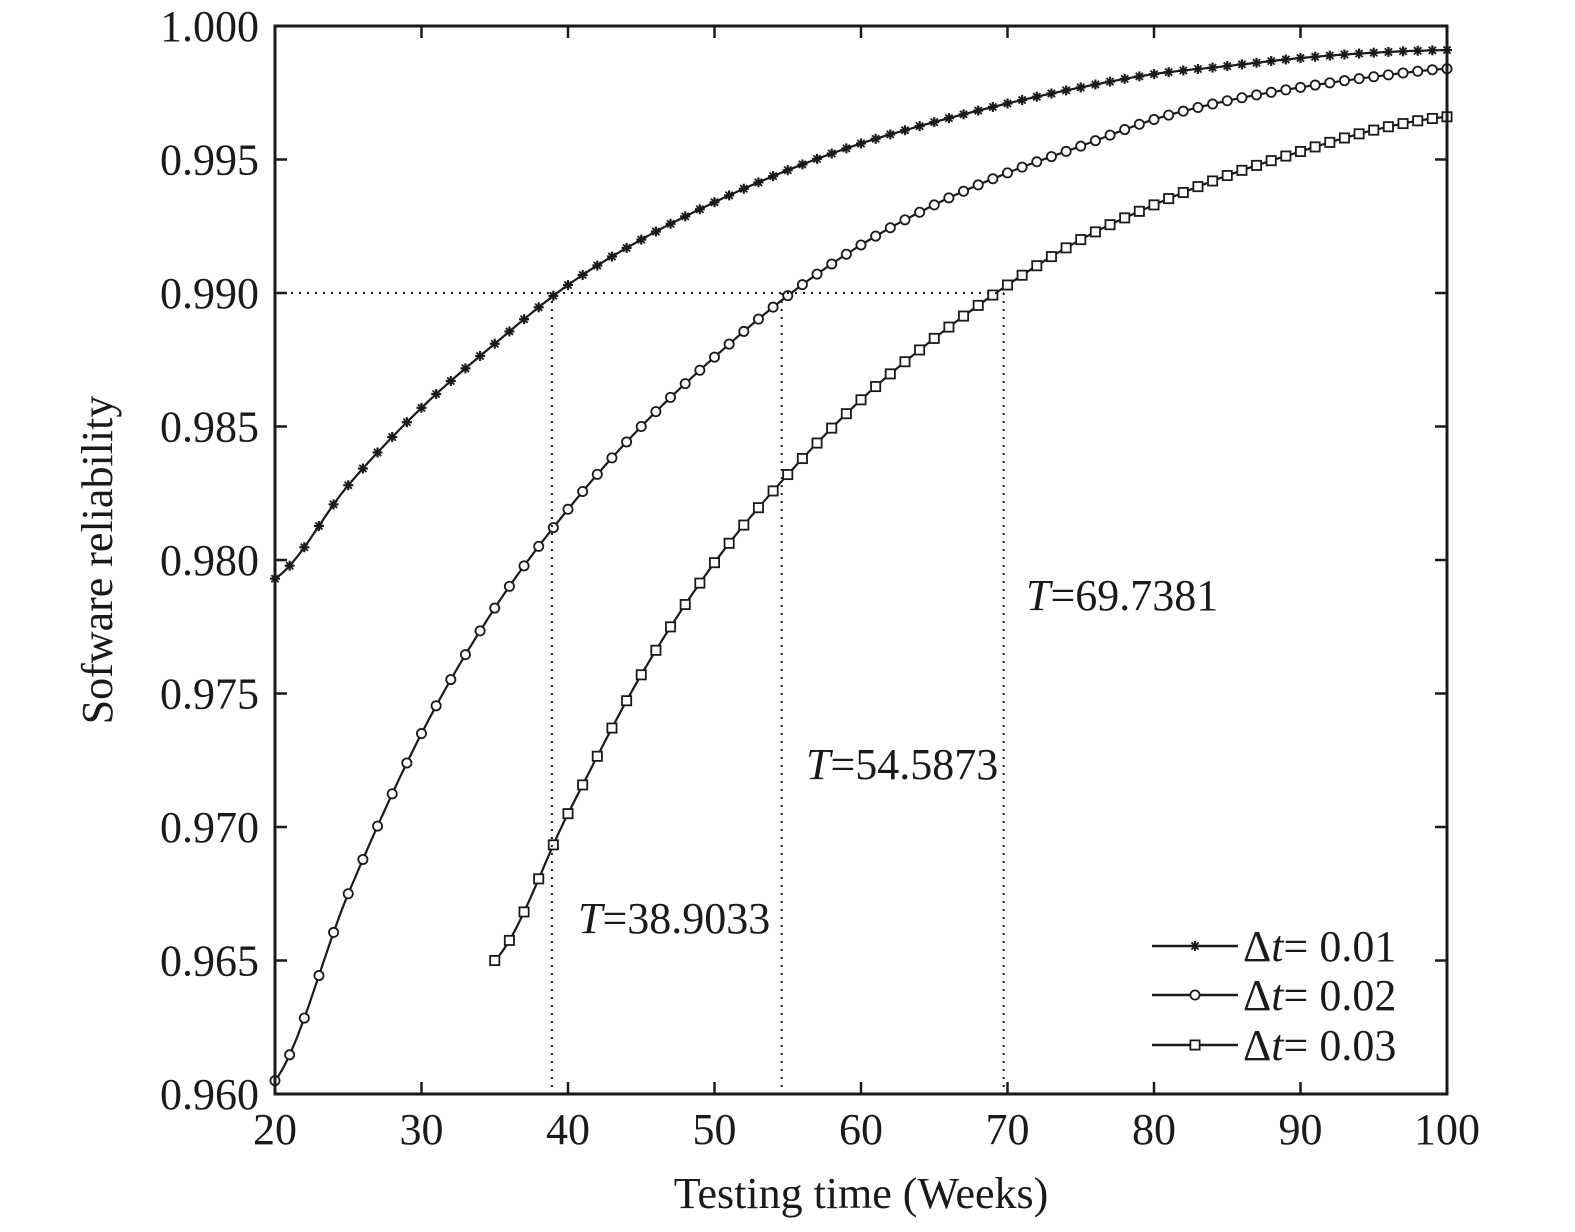 This screenshot has width=1575, height=1232. Describe the element at coordinates (1008, 1129) in the screenshot. I see `x-tick-label-5: 70` at that location.